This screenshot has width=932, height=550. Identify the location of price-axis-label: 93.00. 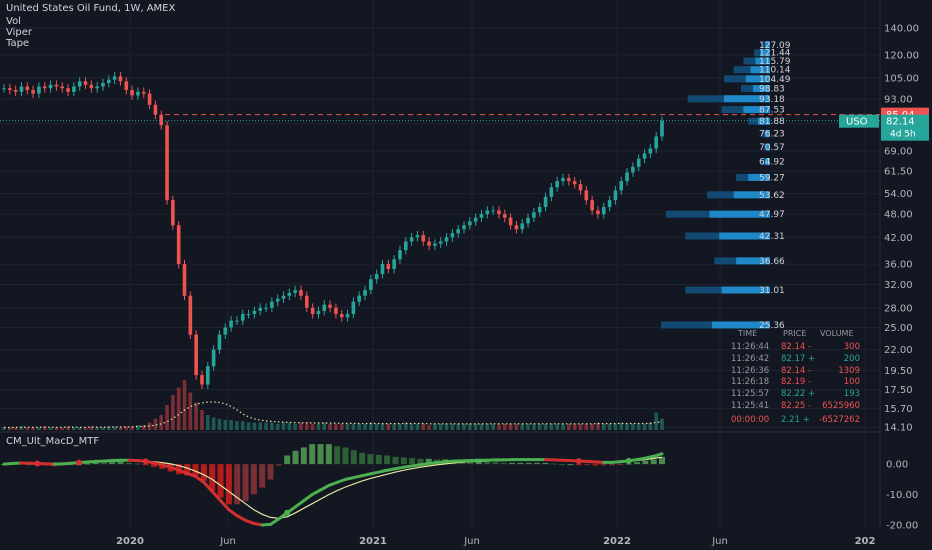
(898, 100).